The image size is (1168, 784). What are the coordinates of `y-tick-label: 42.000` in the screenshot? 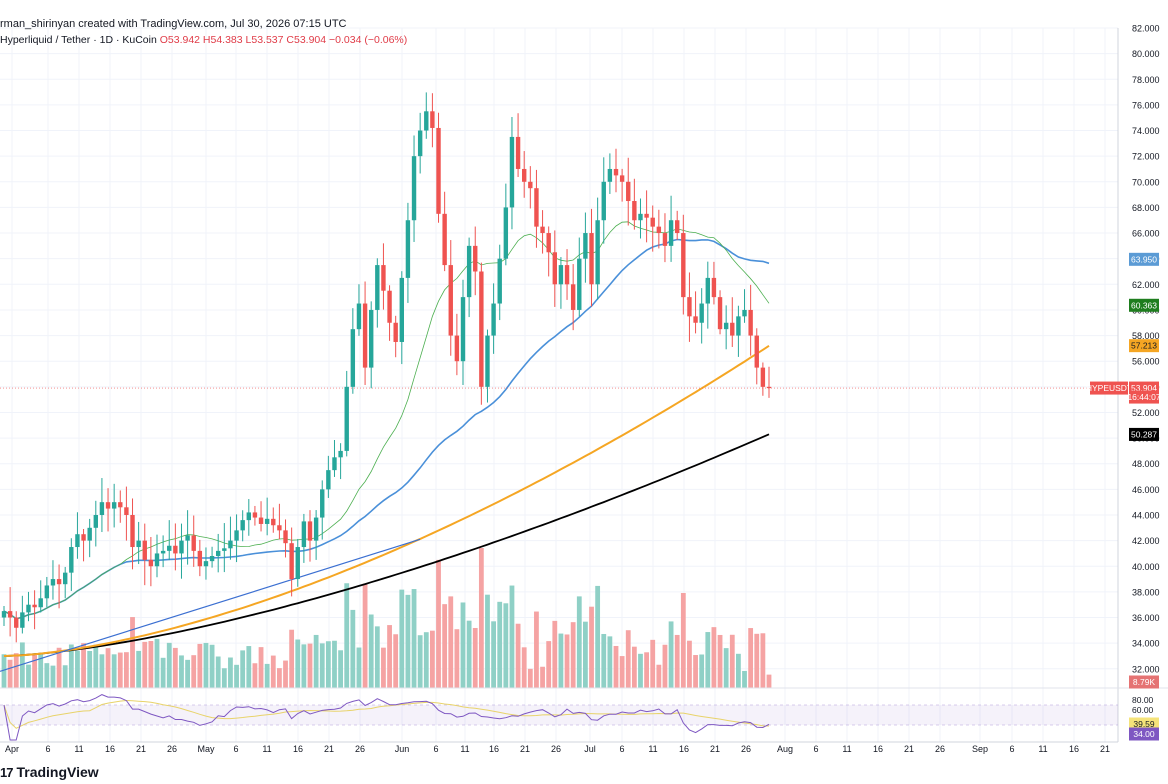 It's located at (1146, 541).